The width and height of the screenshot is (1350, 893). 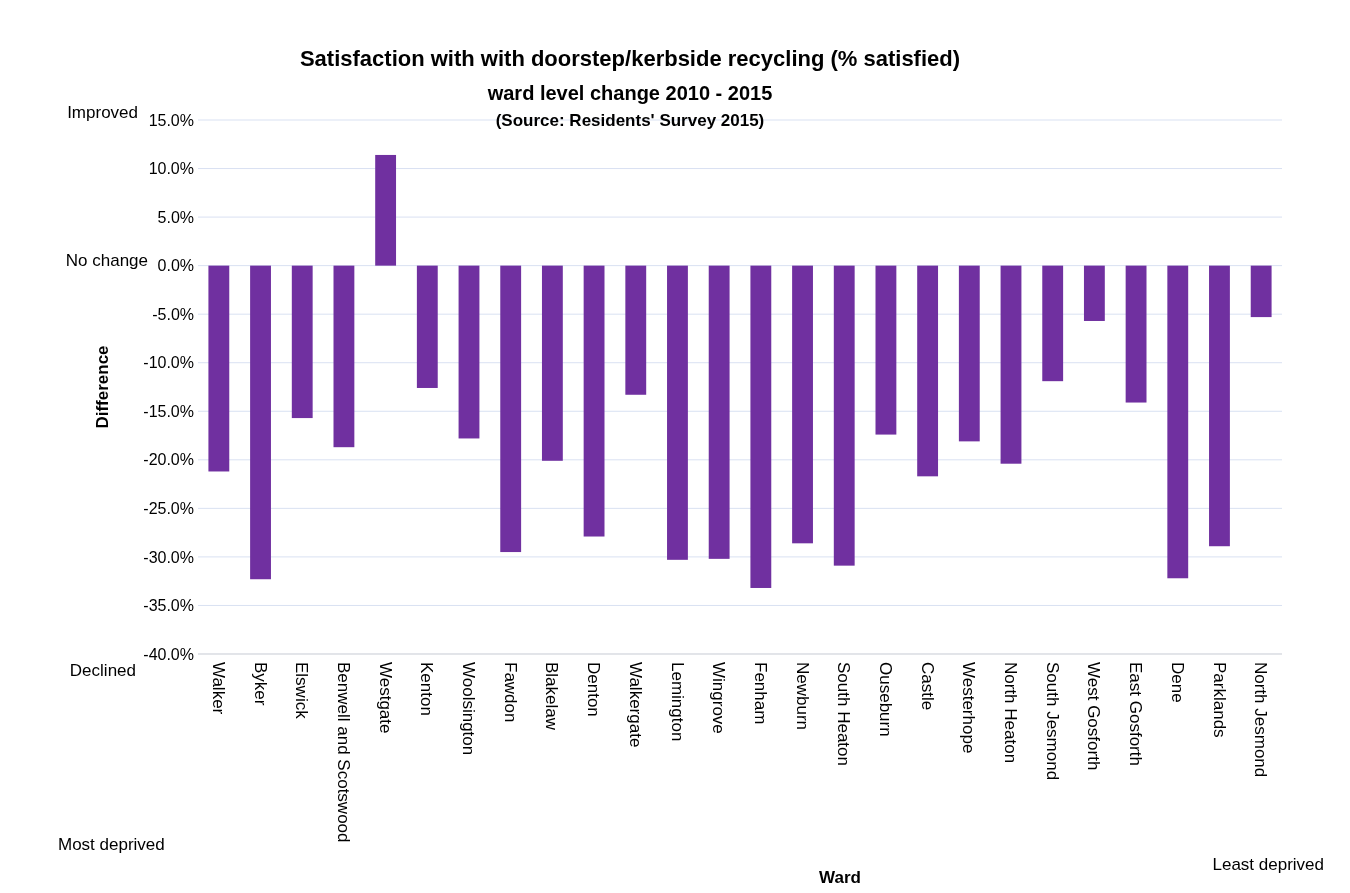 I want to click on text: Most deprived, so click(x=111, y=844).